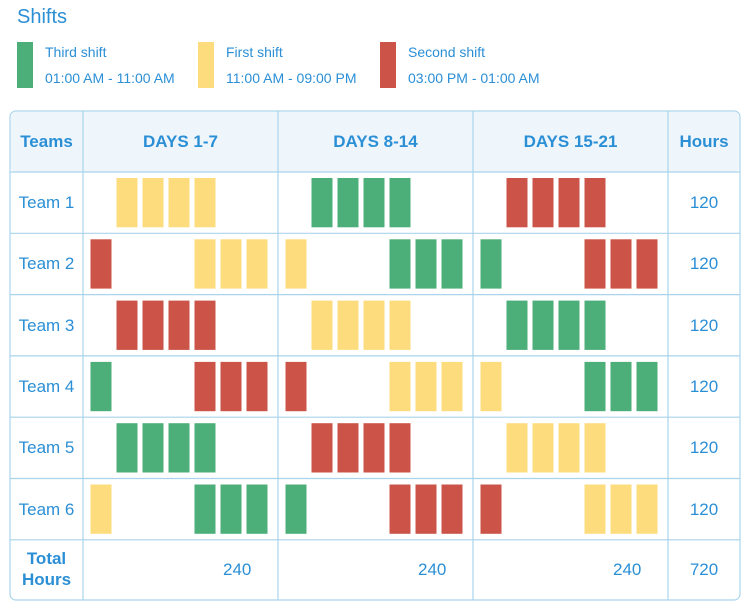 This screenshot has height=608, width=750. I want to click on column-header: DAYS 8-14, so click(375, 141).